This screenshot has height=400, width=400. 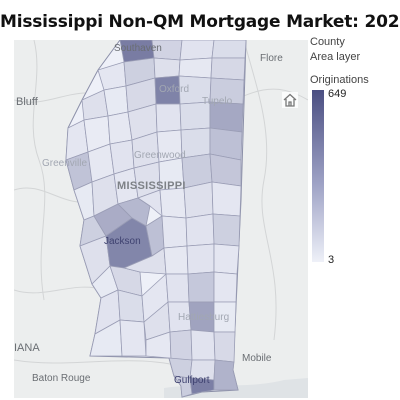 I want to click on county-quitman, so click(x=116, y=101).